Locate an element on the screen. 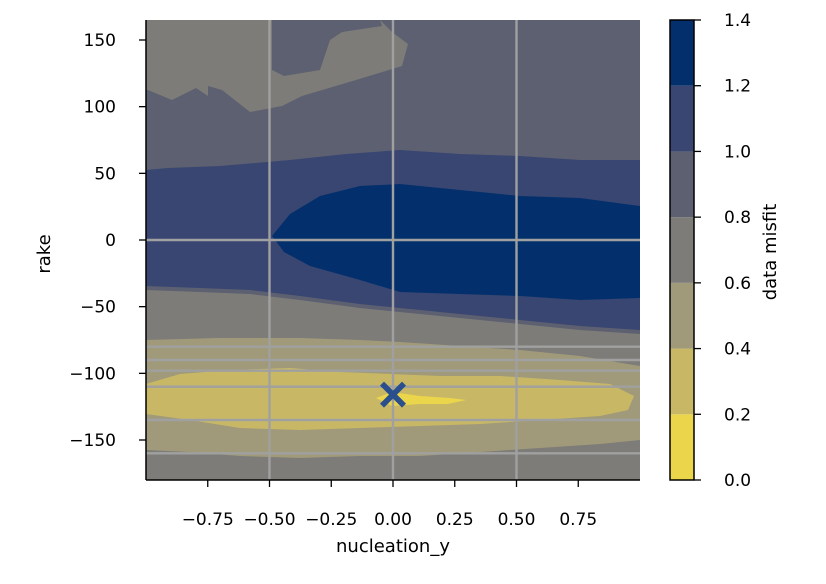 This screenshot has width=826, height=584. y-tick-label: 100 is located at coordinates (100, 108).